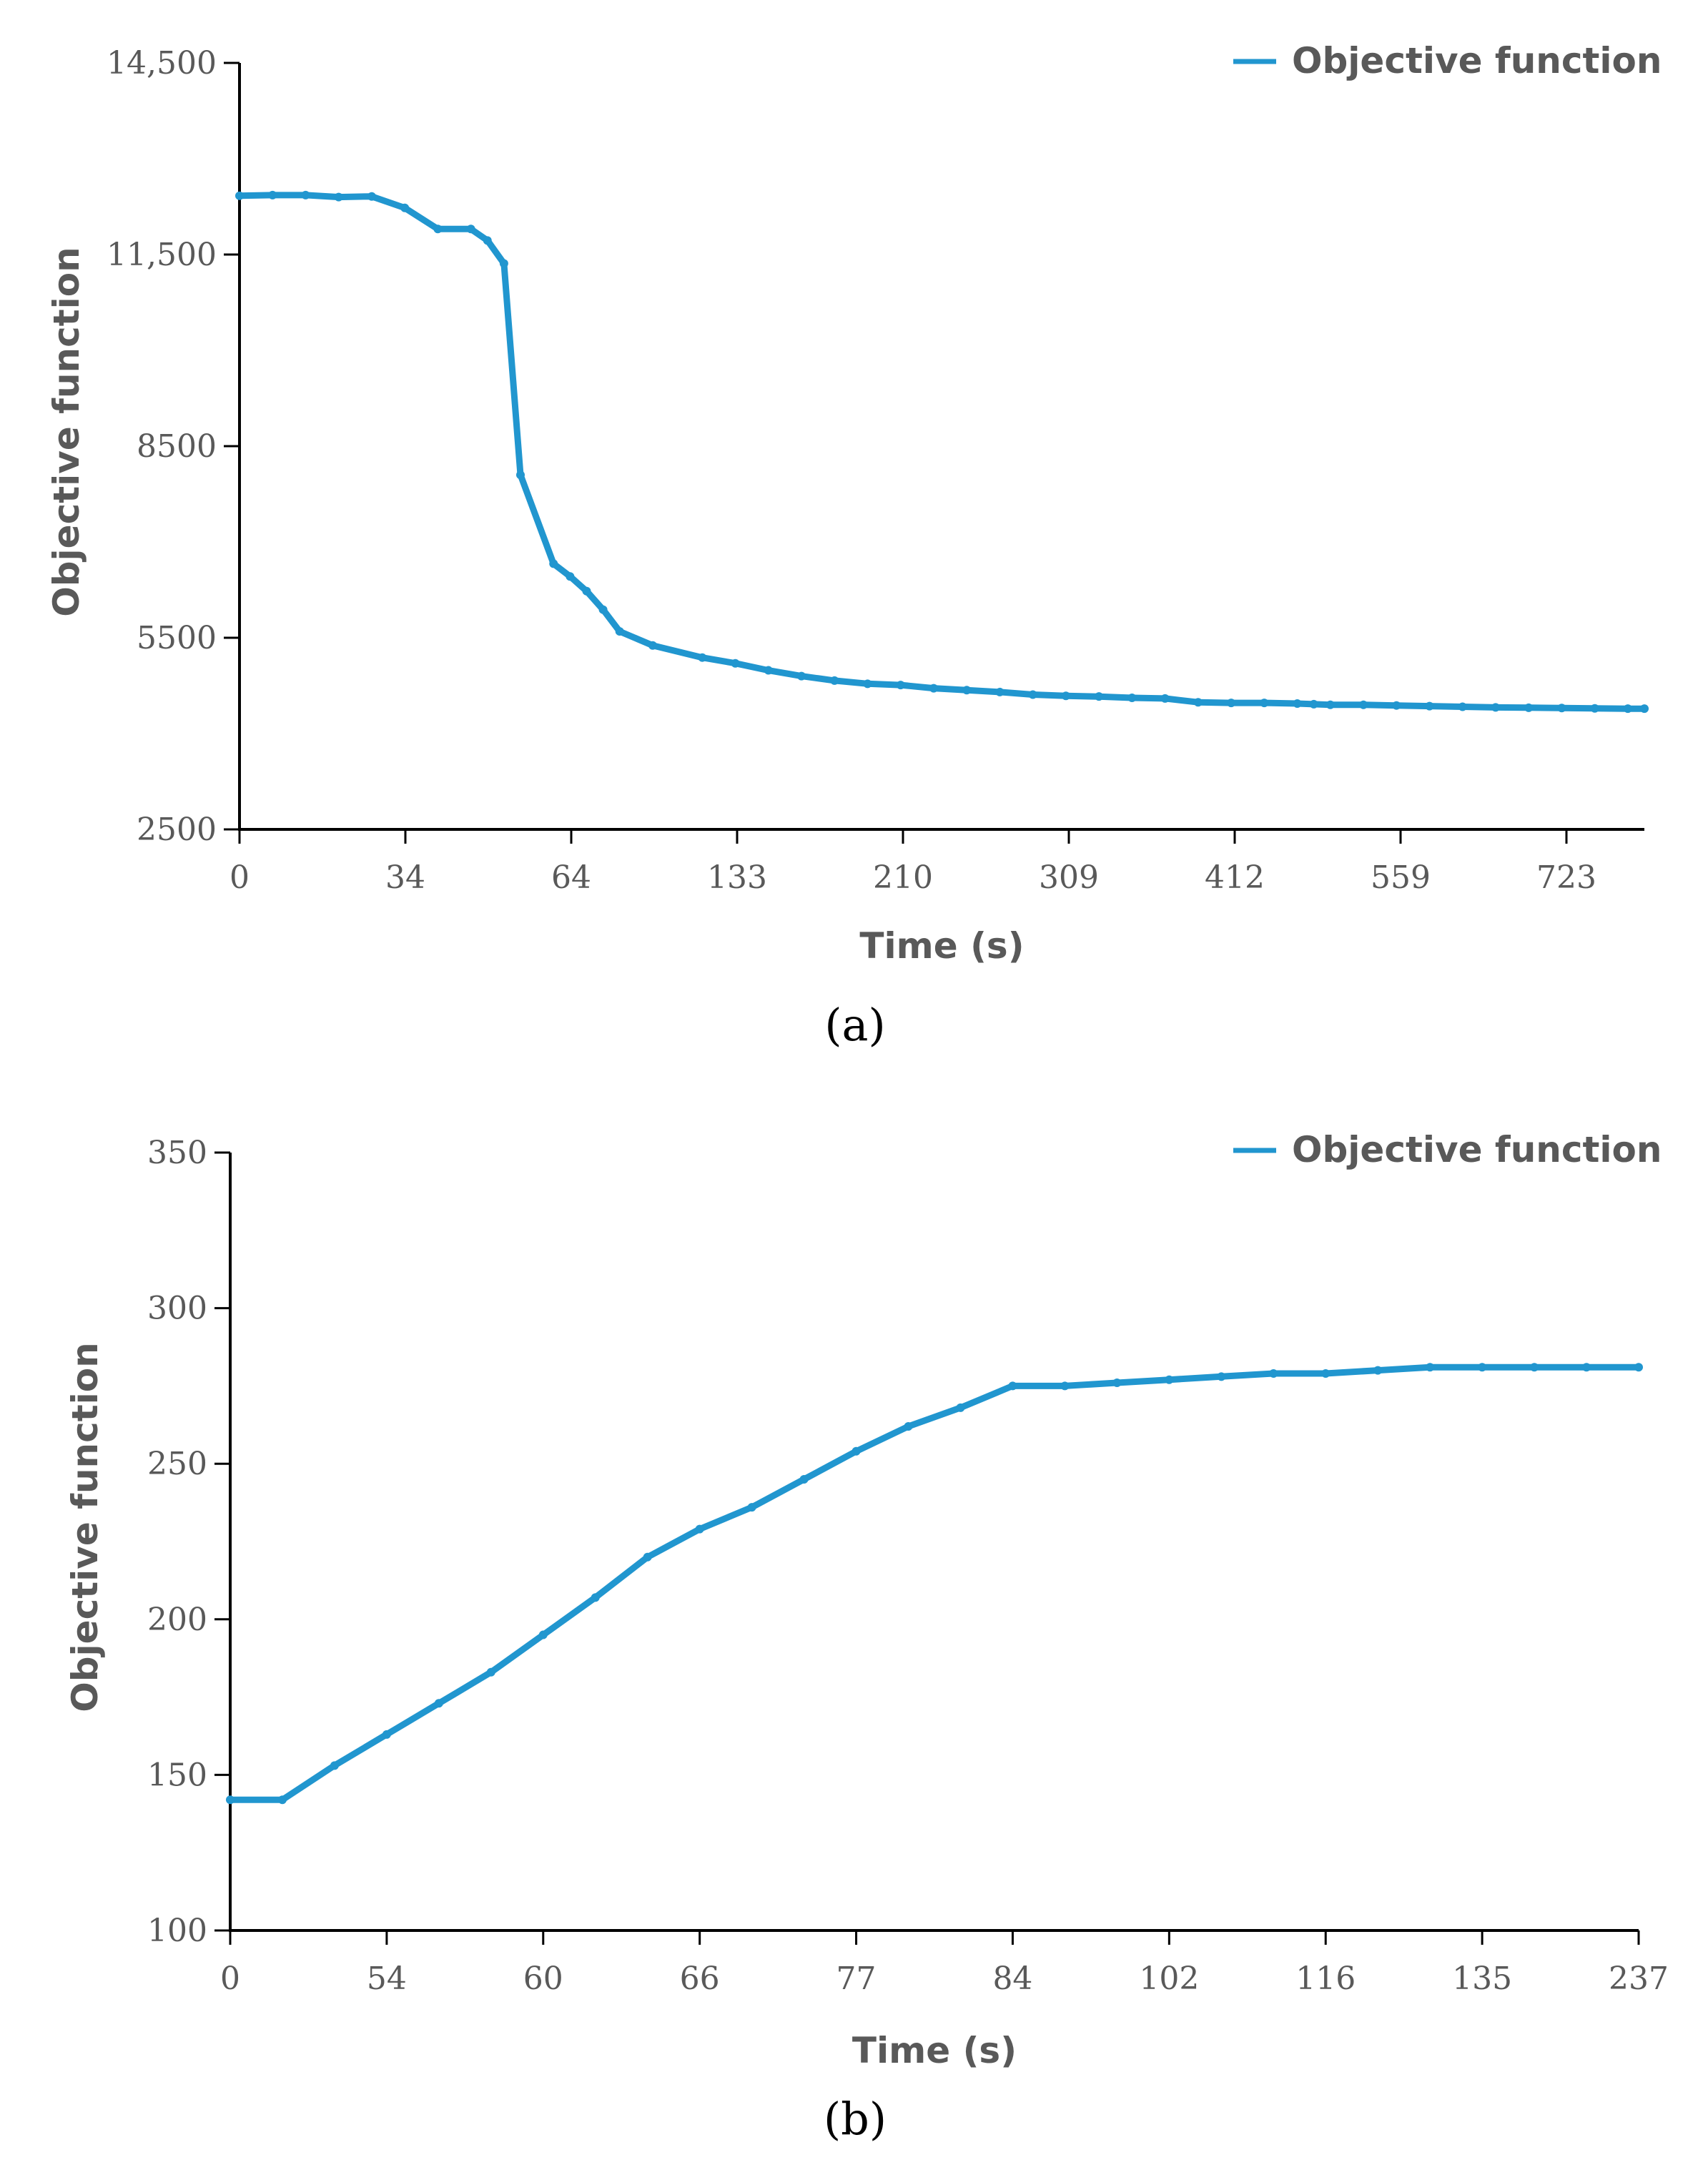 The image size is (1708, 2180). Describe the element at coordinates (162, 63) in the screenshot. I see `y-tick-label: 14,500` at that location.